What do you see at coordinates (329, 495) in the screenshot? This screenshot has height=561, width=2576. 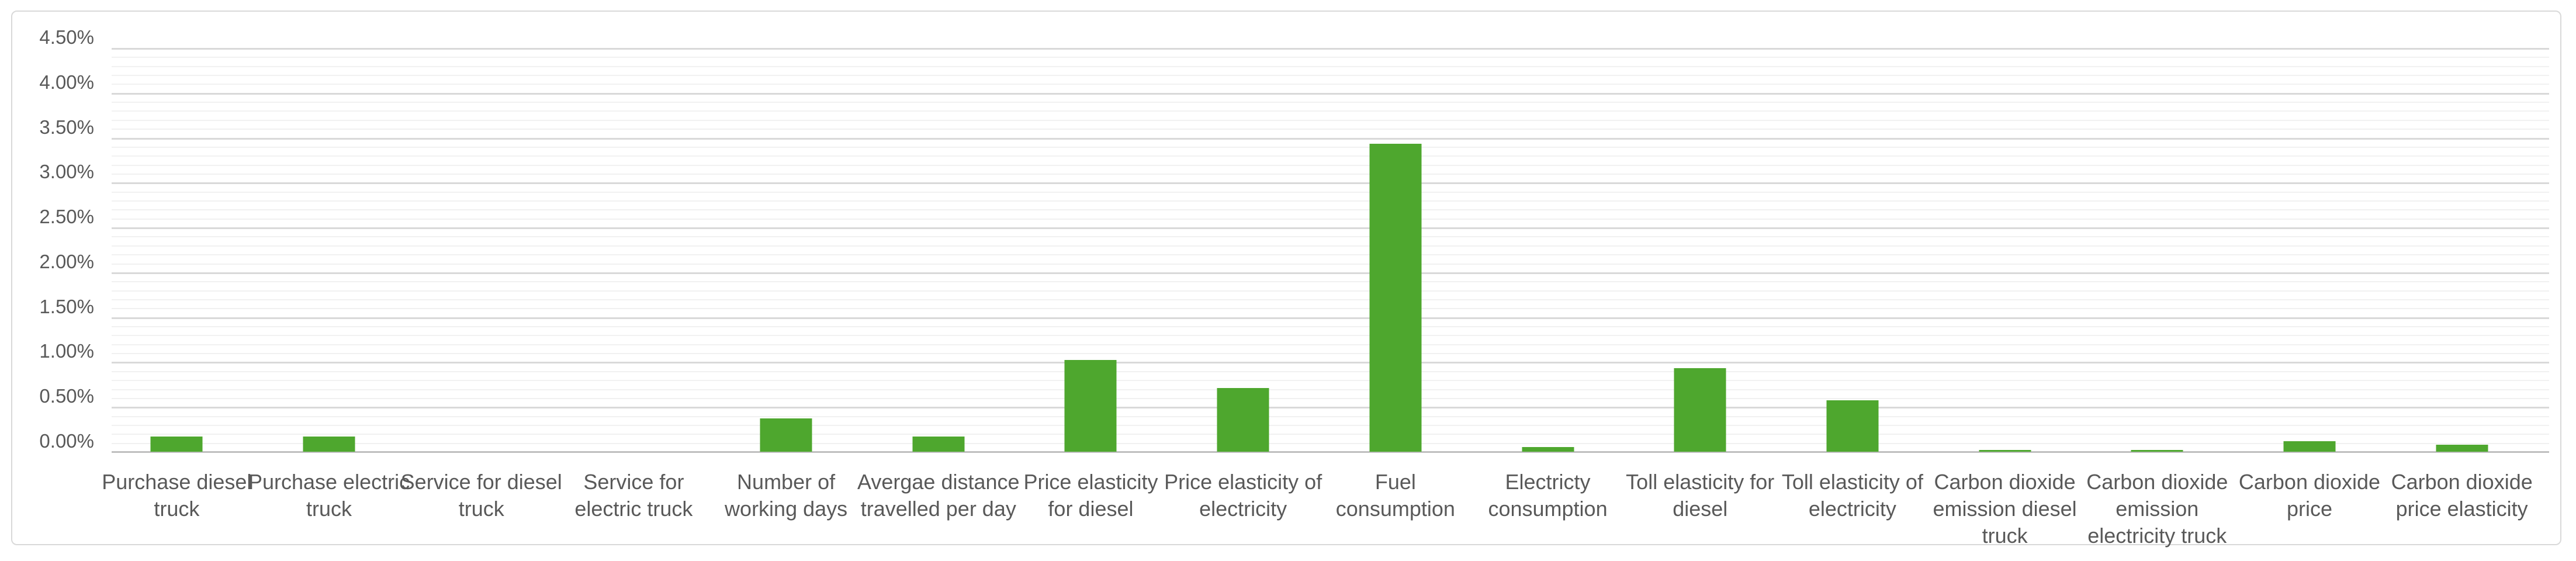 I see `x-category-label: Purchase electric truck` at bounding box center [329, 495].